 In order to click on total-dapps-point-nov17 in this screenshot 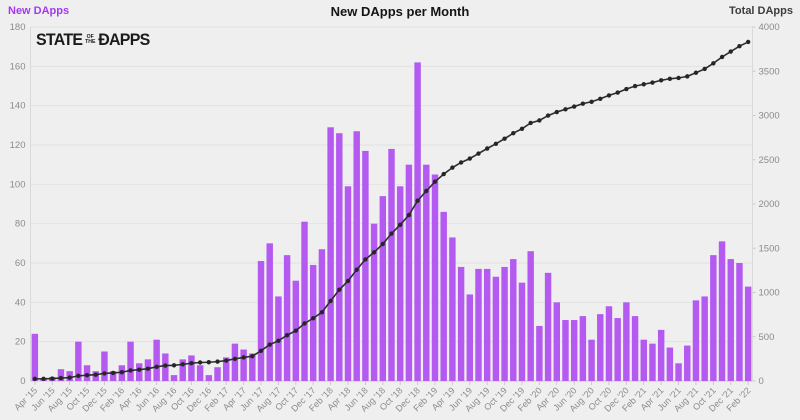, I will do `click(304, 323)`.